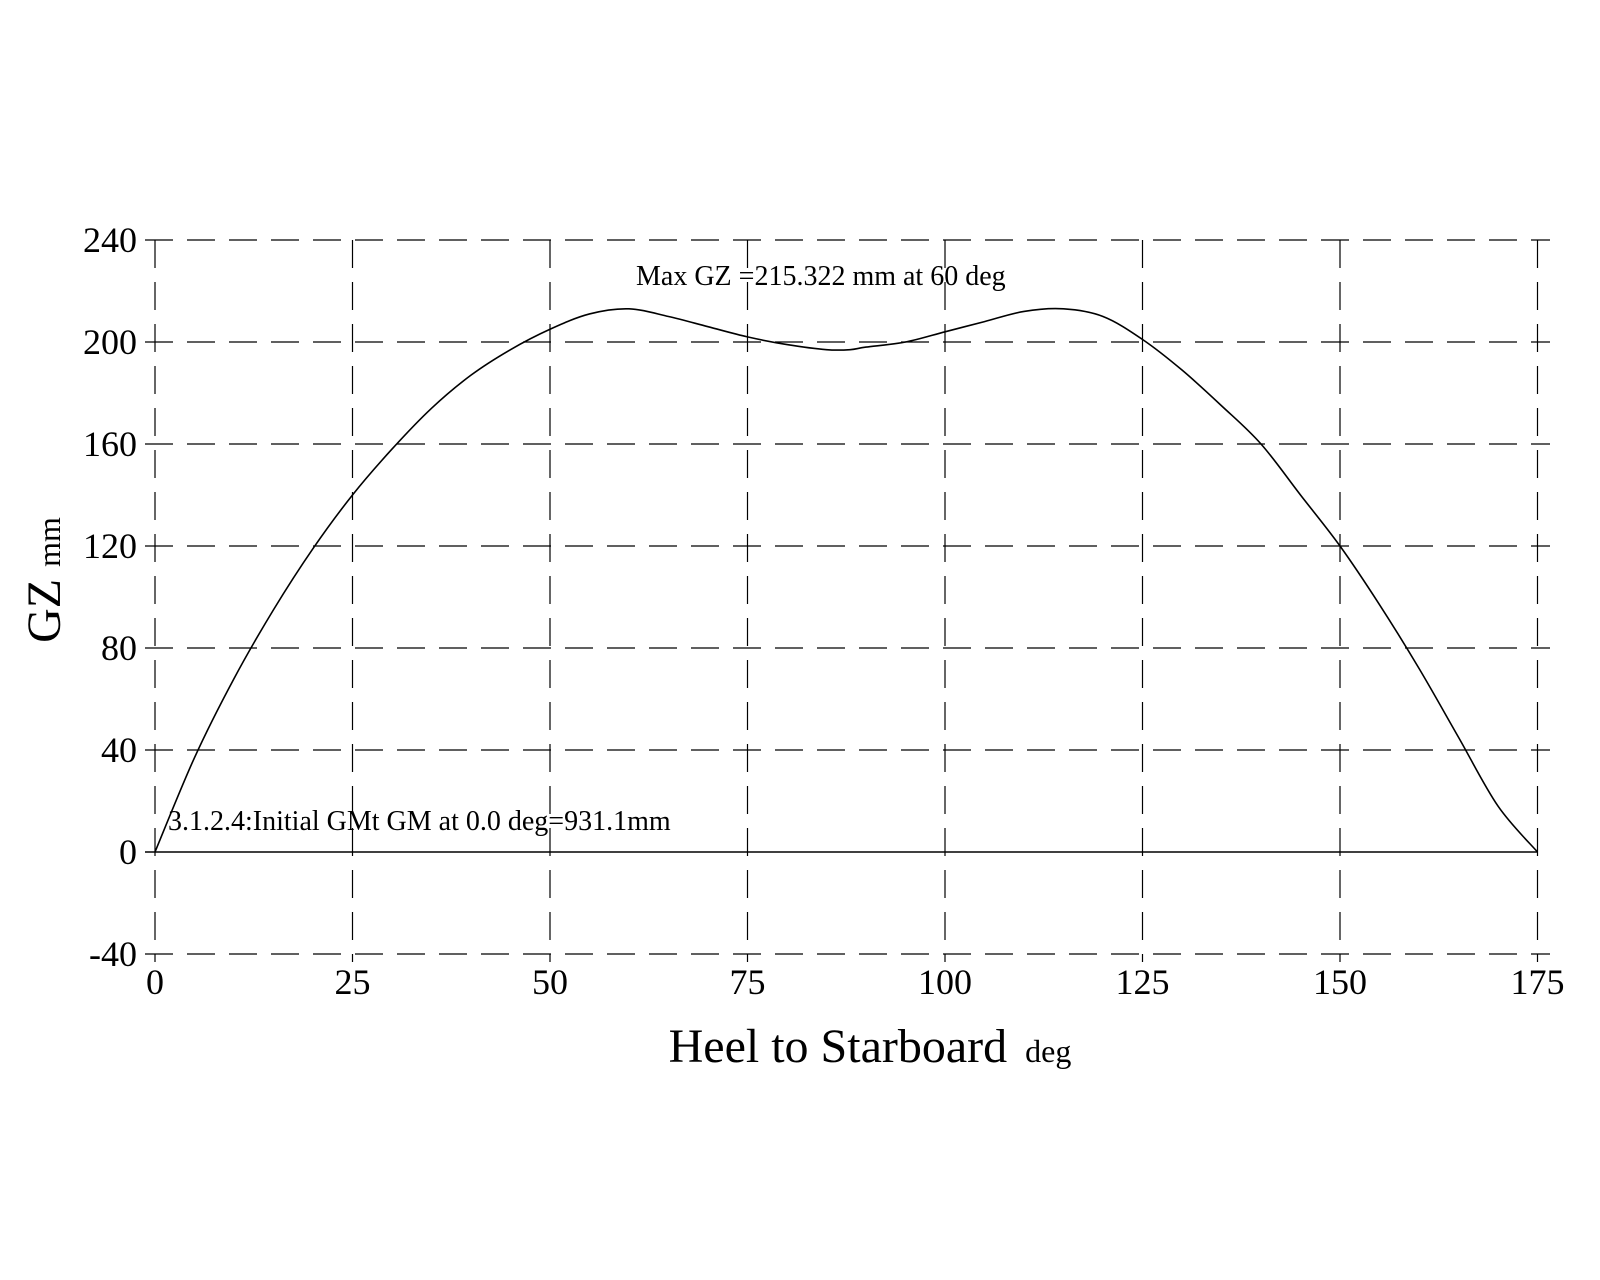 The width and height of the screenshot is (1600, 1280). Describe the element at coordinates (945, 982) in the screenshot. I see `x-tick-label: 100` at that location.